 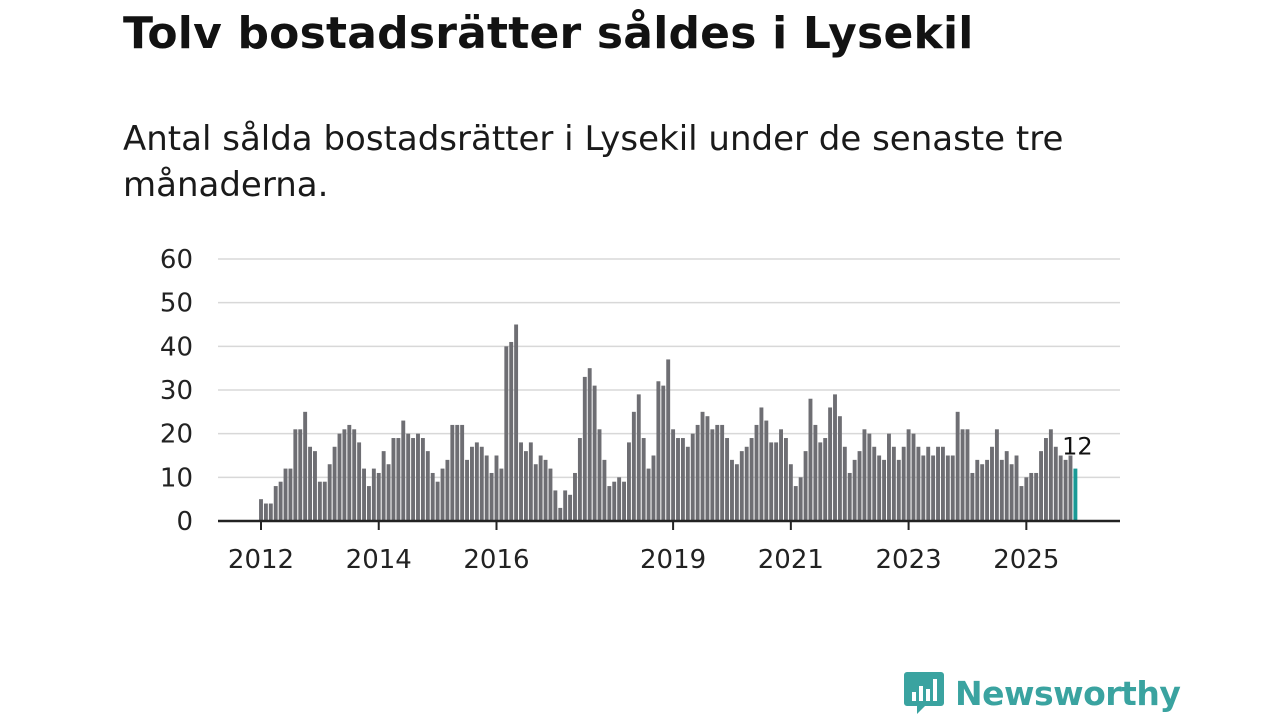 I want to click on x-tick-label: 2014, so click(x=379, y=560).